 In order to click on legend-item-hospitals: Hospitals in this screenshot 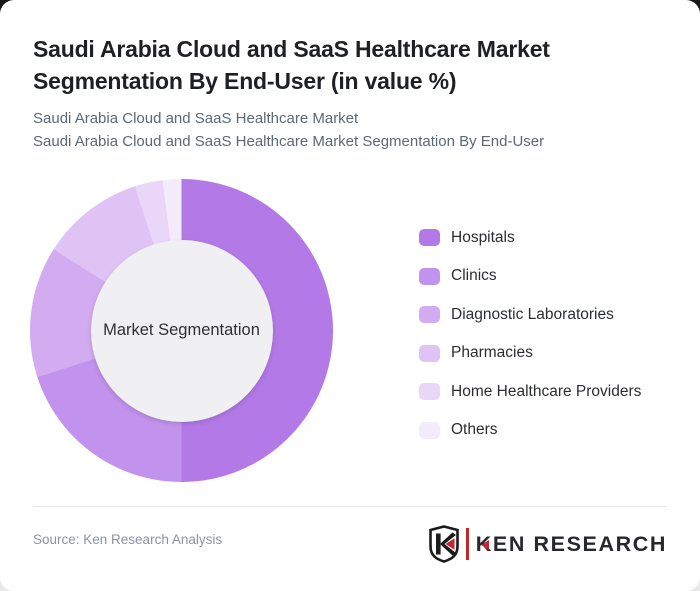, I will do `click(530, 237)`.